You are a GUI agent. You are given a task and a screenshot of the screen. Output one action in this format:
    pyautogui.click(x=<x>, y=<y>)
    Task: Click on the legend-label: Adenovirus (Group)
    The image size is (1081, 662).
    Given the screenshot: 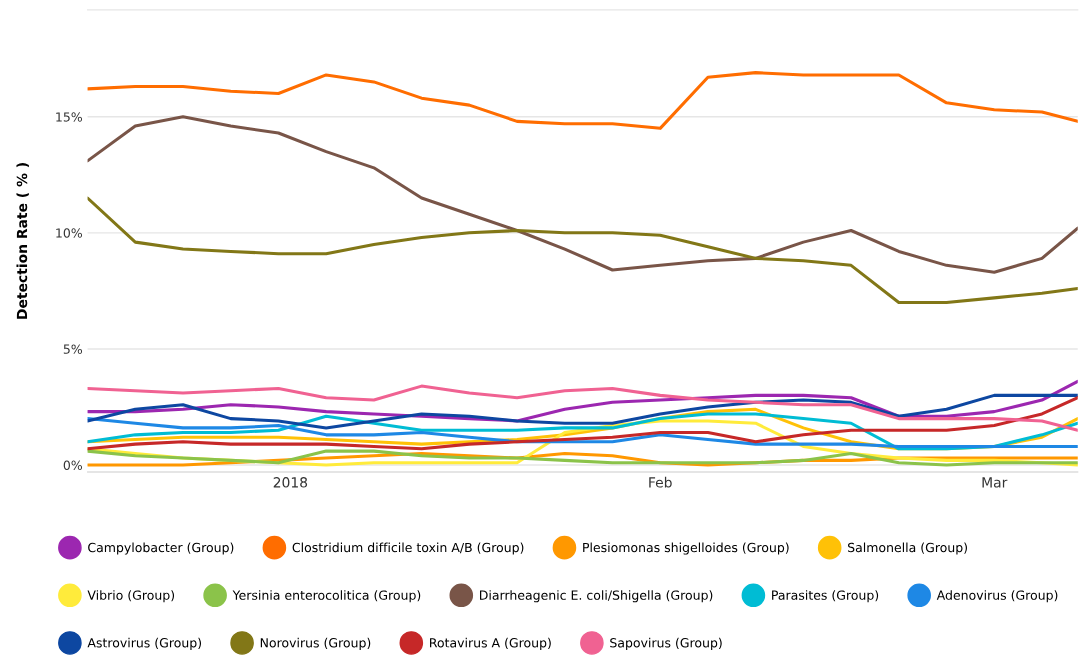 What is the action you would take?
    pyautogui.click(x=997, y=596)
    